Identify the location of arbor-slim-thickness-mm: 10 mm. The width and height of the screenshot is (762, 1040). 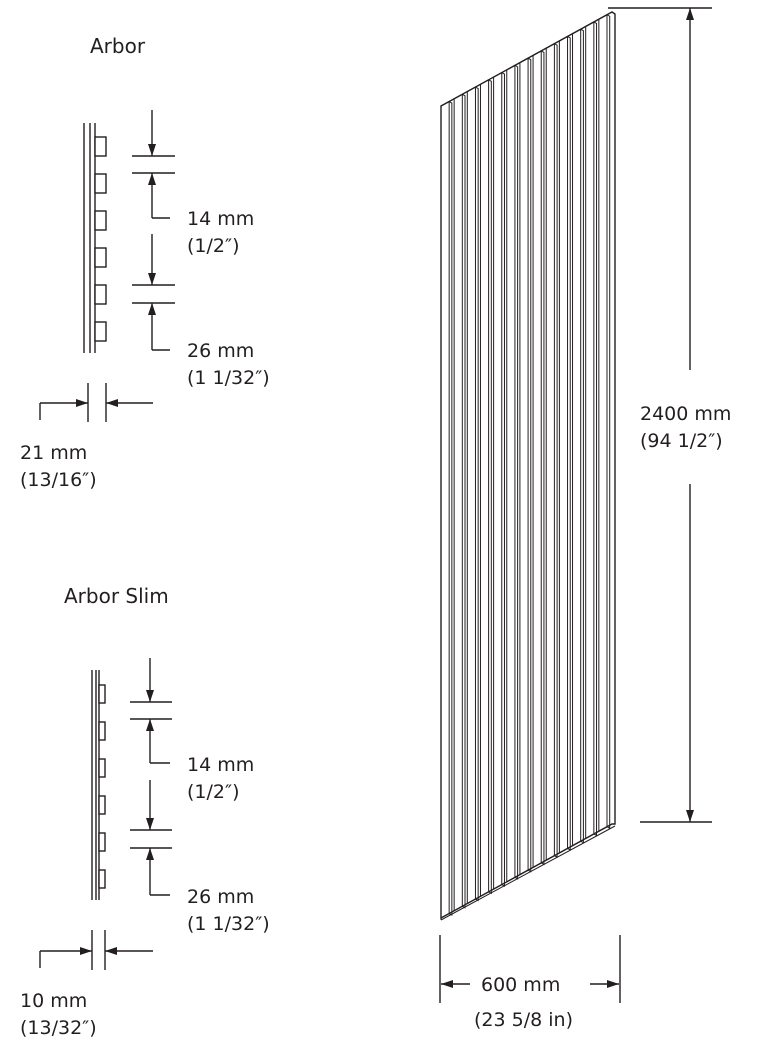
(53, 1001).